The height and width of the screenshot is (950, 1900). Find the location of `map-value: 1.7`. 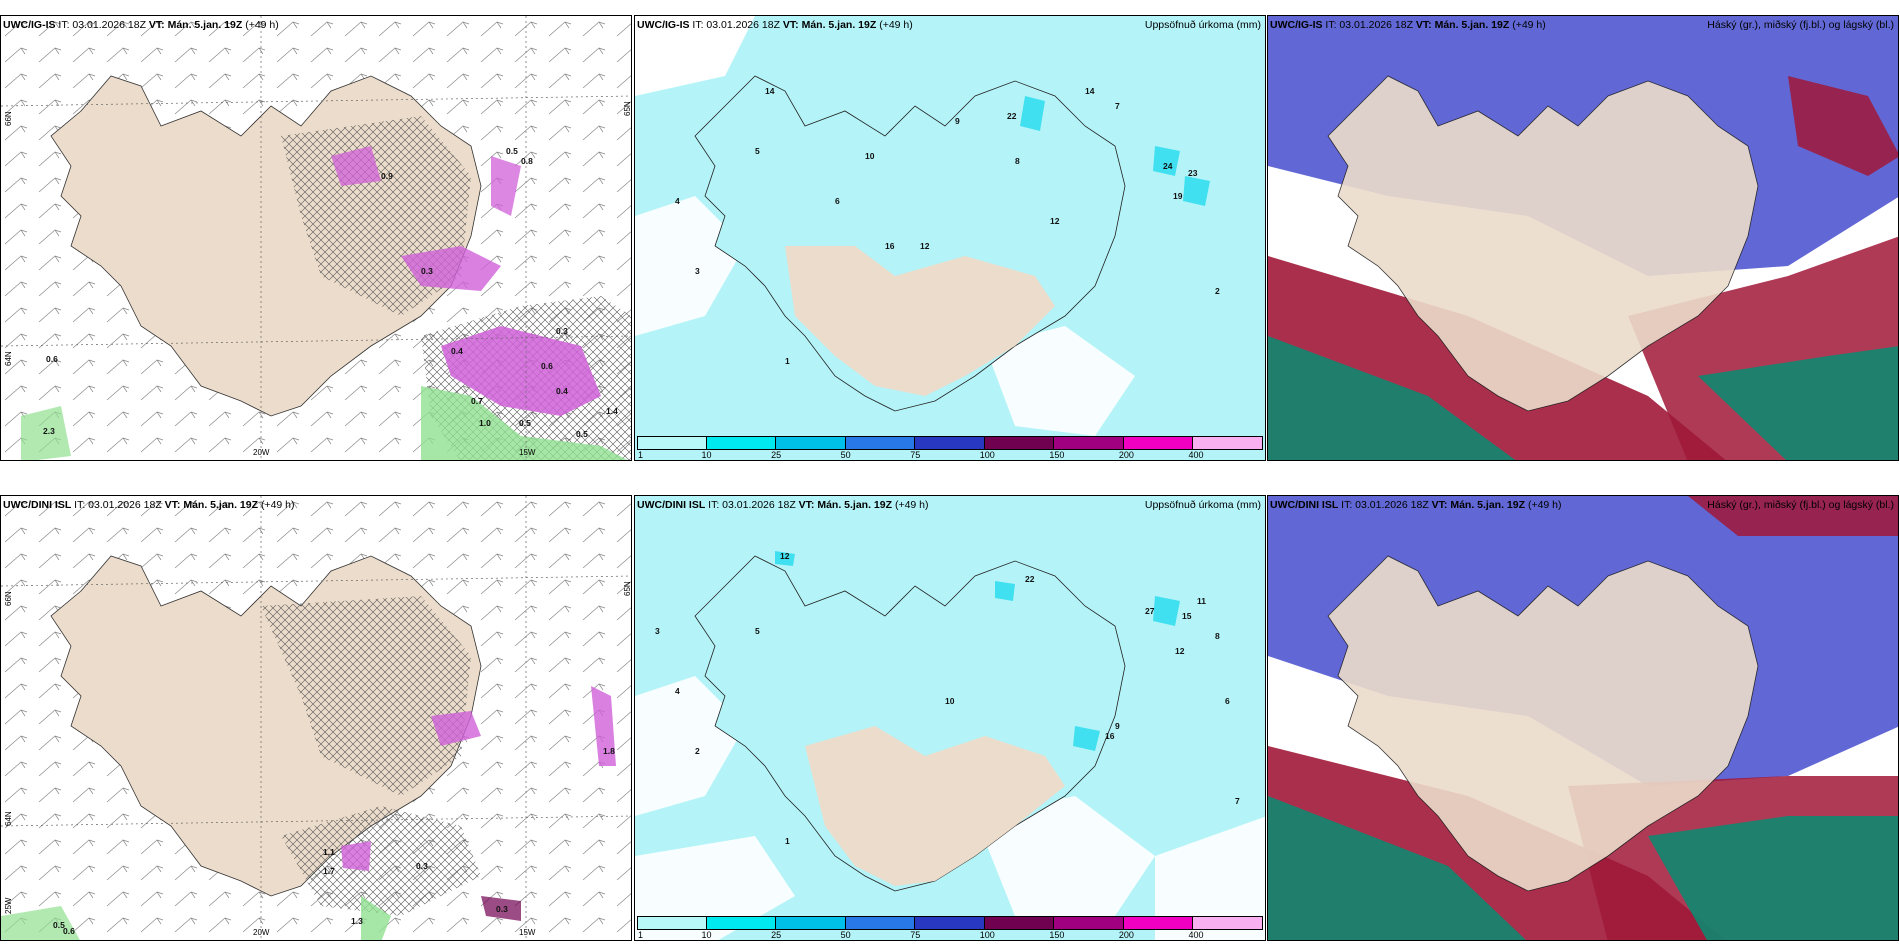

map-value: 1.7 is located at coordinates (329, 871).